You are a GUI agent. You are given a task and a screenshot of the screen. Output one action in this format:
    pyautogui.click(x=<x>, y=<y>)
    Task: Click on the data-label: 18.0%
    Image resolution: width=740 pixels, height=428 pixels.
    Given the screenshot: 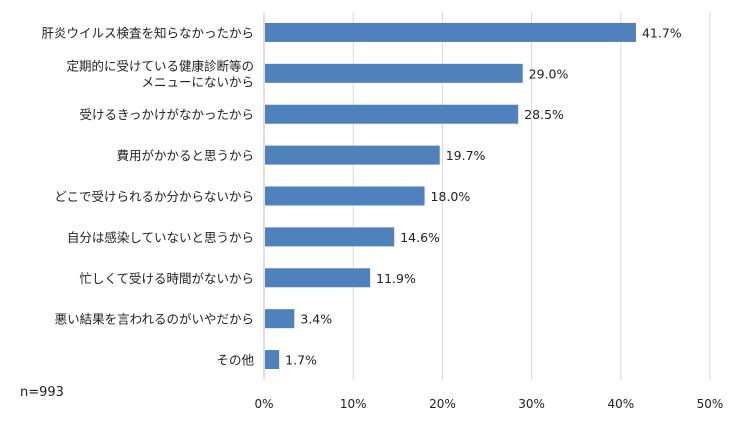 What is the action you would take?
    pyautogui.click(x=451, y=196)
    